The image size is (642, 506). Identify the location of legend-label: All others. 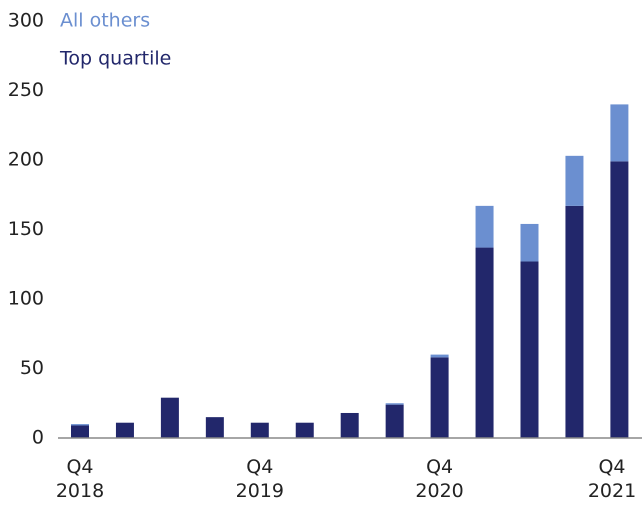
(105, 21).